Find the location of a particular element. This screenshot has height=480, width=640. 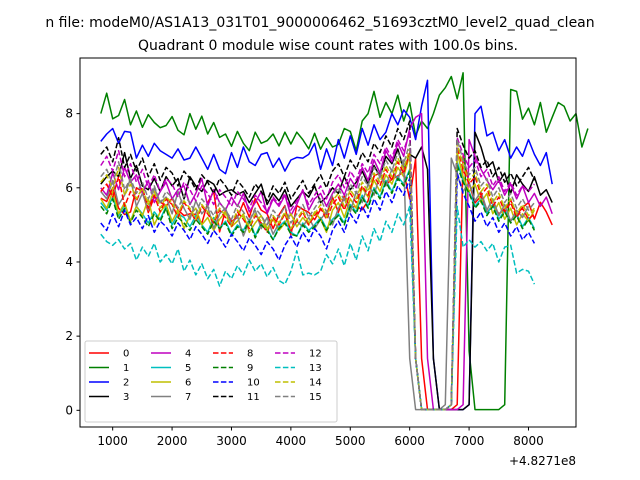

y-tick-label: 0 is located at coordinates (69, 410).